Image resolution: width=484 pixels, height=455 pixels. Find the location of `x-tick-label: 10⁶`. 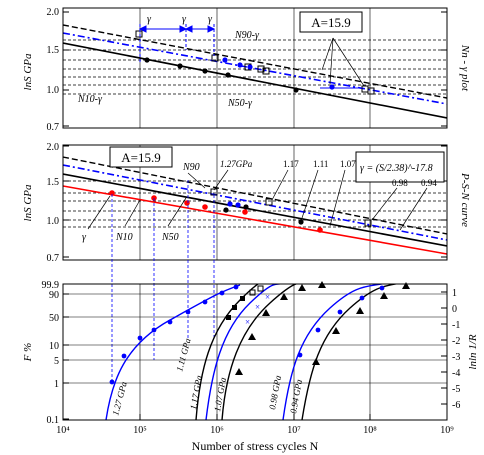

x-tick-label: 10⁶ is located at coordinates (217, 430).